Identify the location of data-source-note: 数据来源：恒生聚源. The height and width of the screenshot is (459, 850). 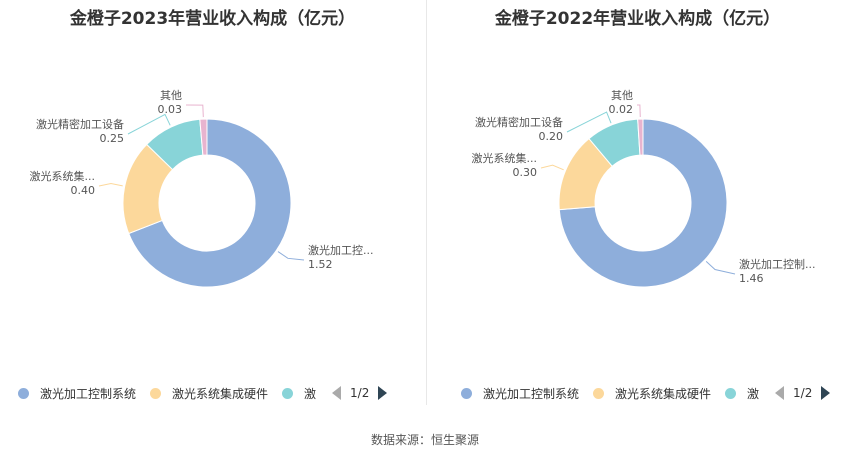
(424, 440).